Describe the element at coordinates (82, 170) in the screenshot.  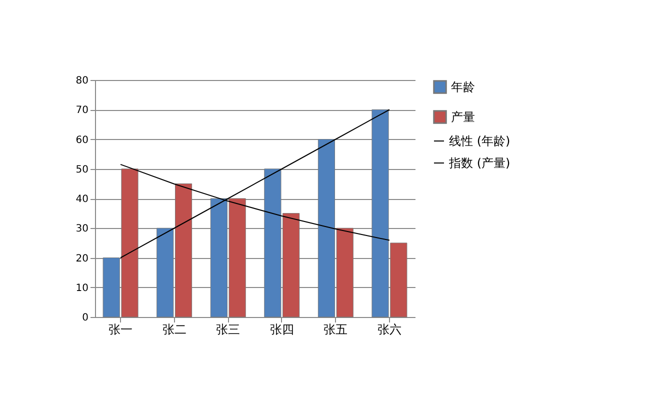
I see `y-tick-label: 50` at that location.